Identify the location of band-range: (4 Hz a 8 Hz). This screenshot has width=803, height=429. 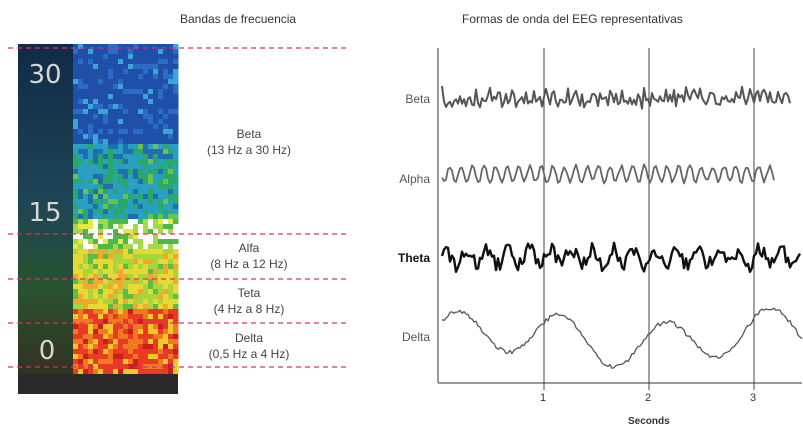
(249, 309).